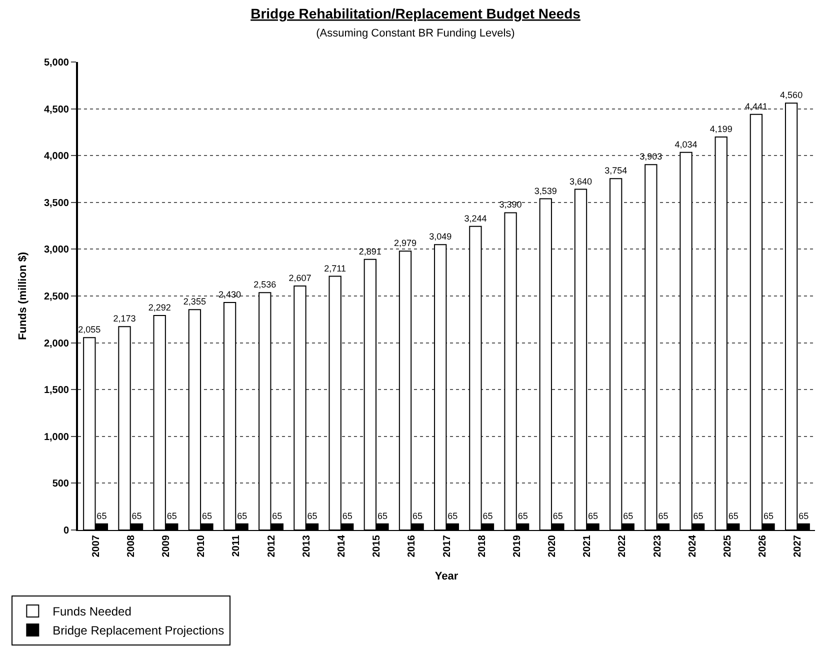 The width and height of the screenshot is (831, 657). Describe the element at coordinates (61, 484) in the screenshot. I see `y-tick-label: 500` at that location.